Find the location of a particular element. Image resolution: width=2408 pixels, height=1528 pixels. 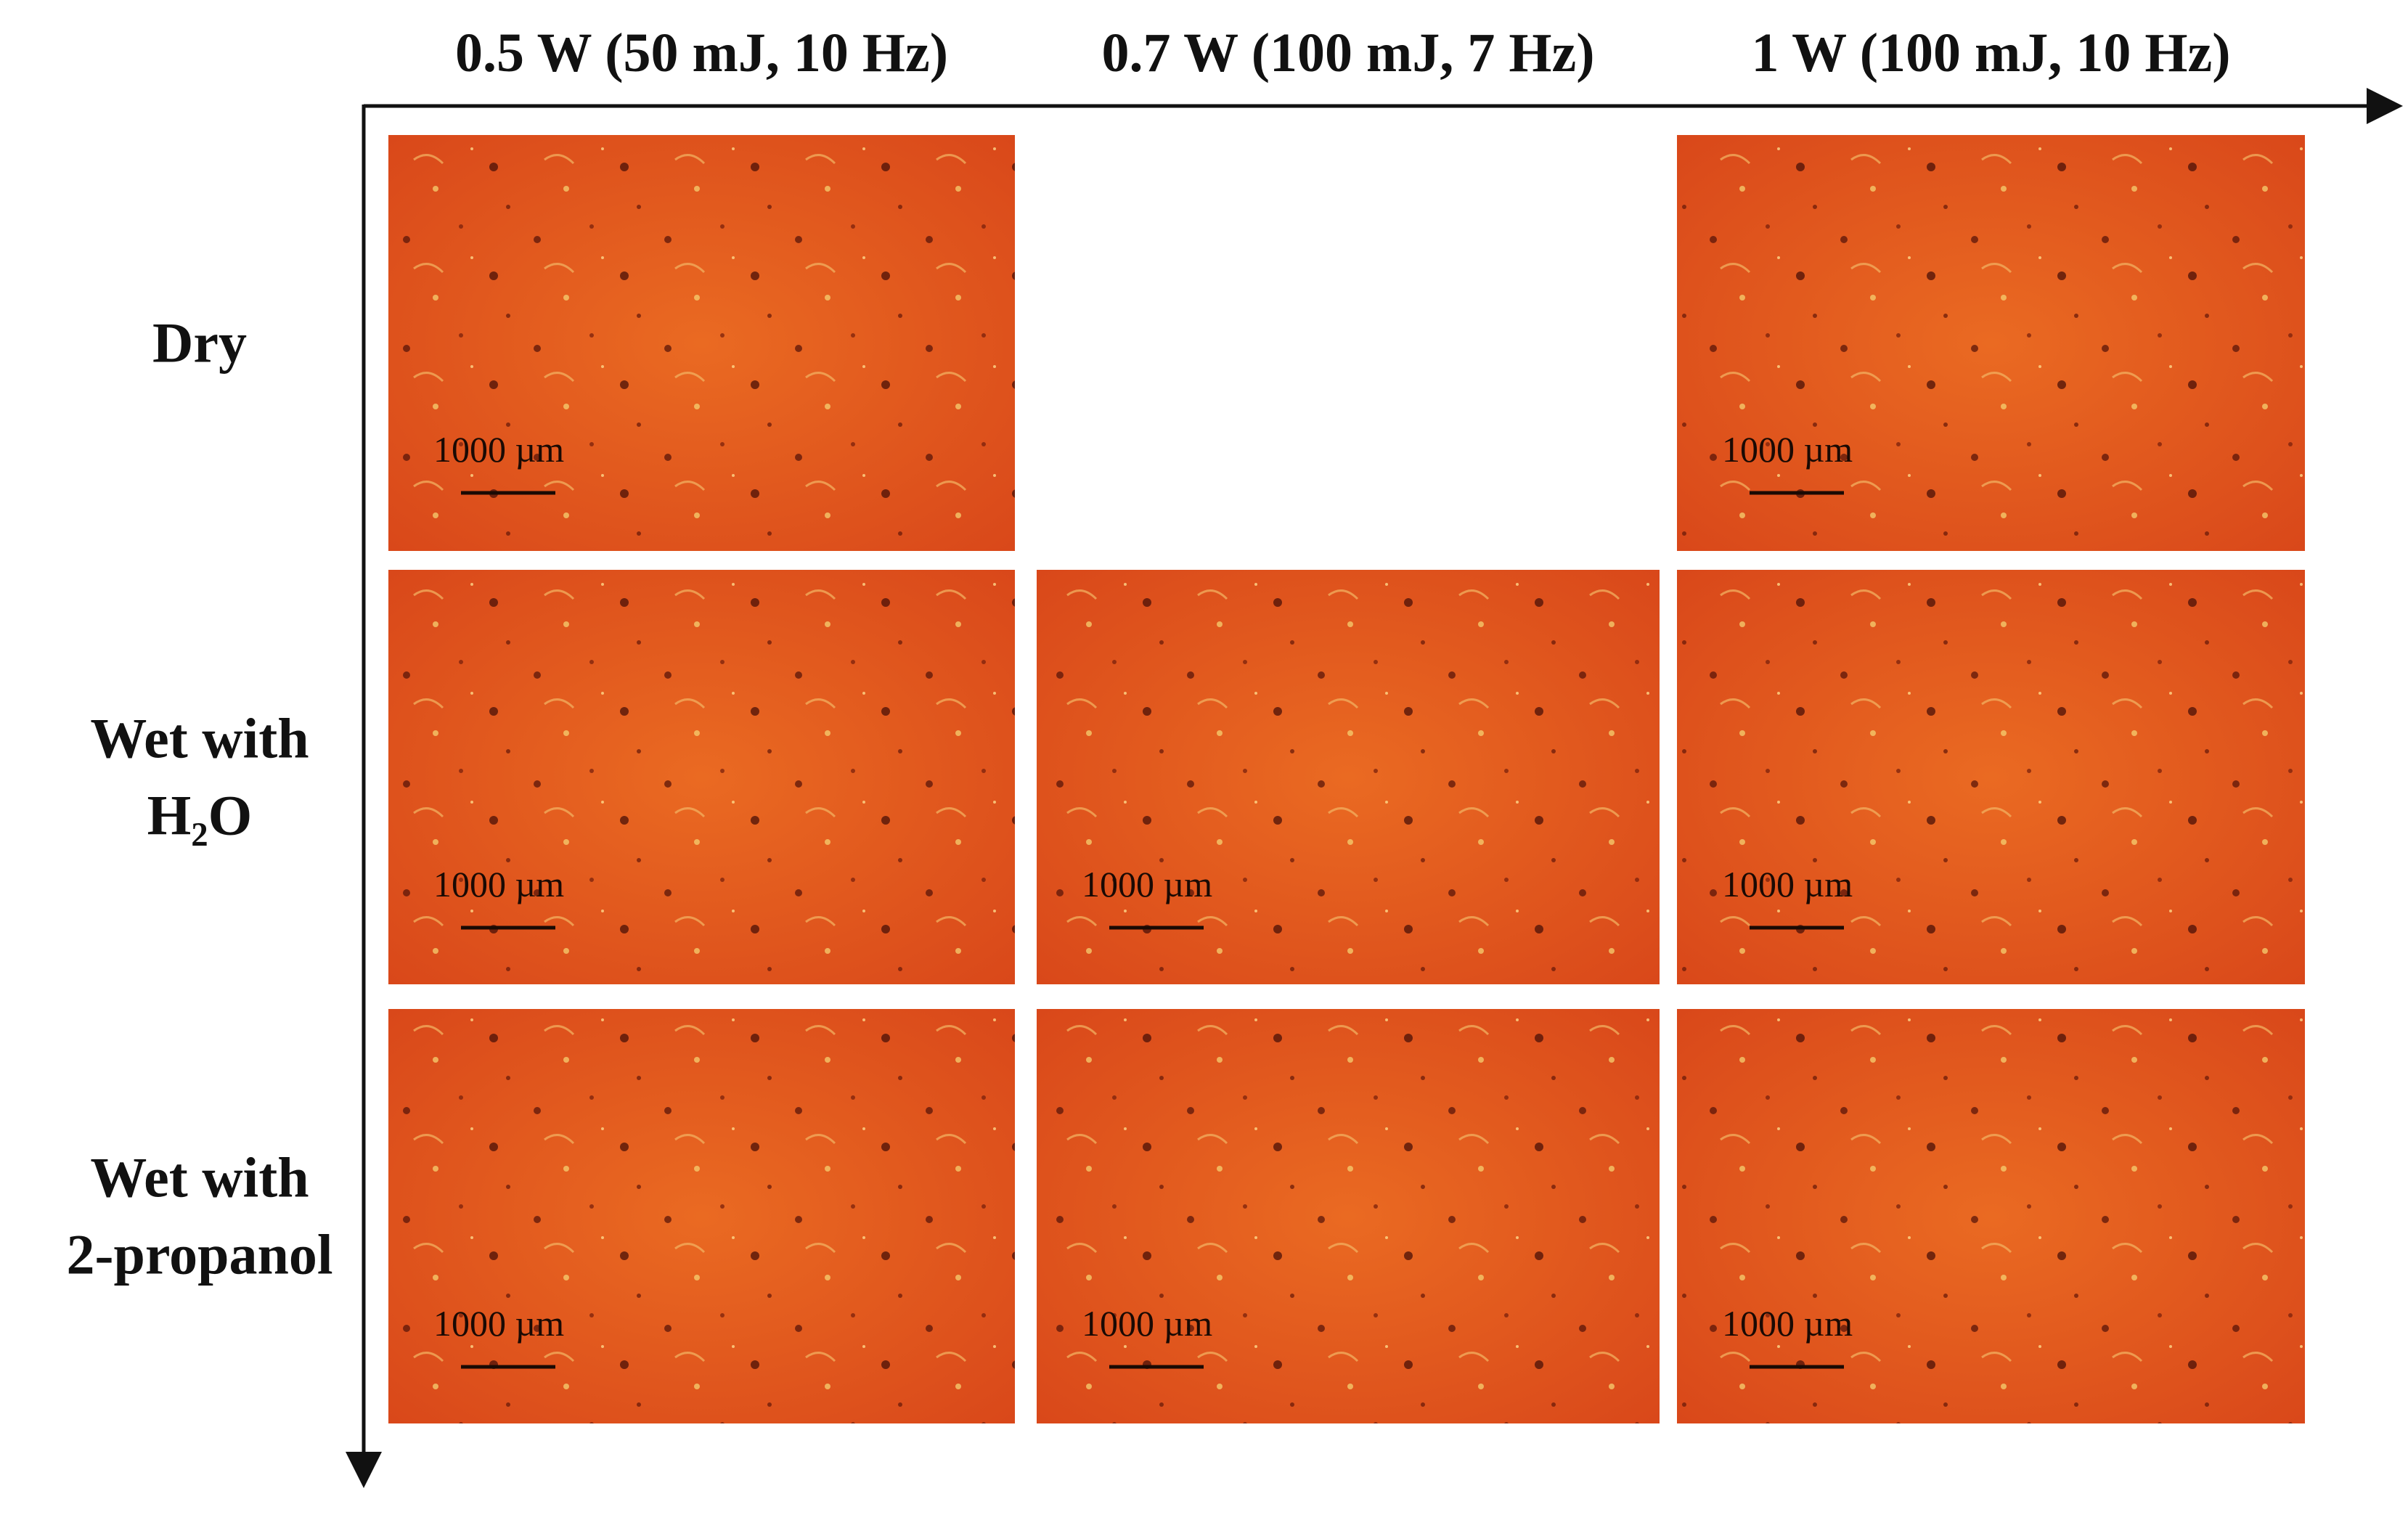

column-header: 0.5 W (50 mJ, 10 Hz) is located at coordinates (701, 53).